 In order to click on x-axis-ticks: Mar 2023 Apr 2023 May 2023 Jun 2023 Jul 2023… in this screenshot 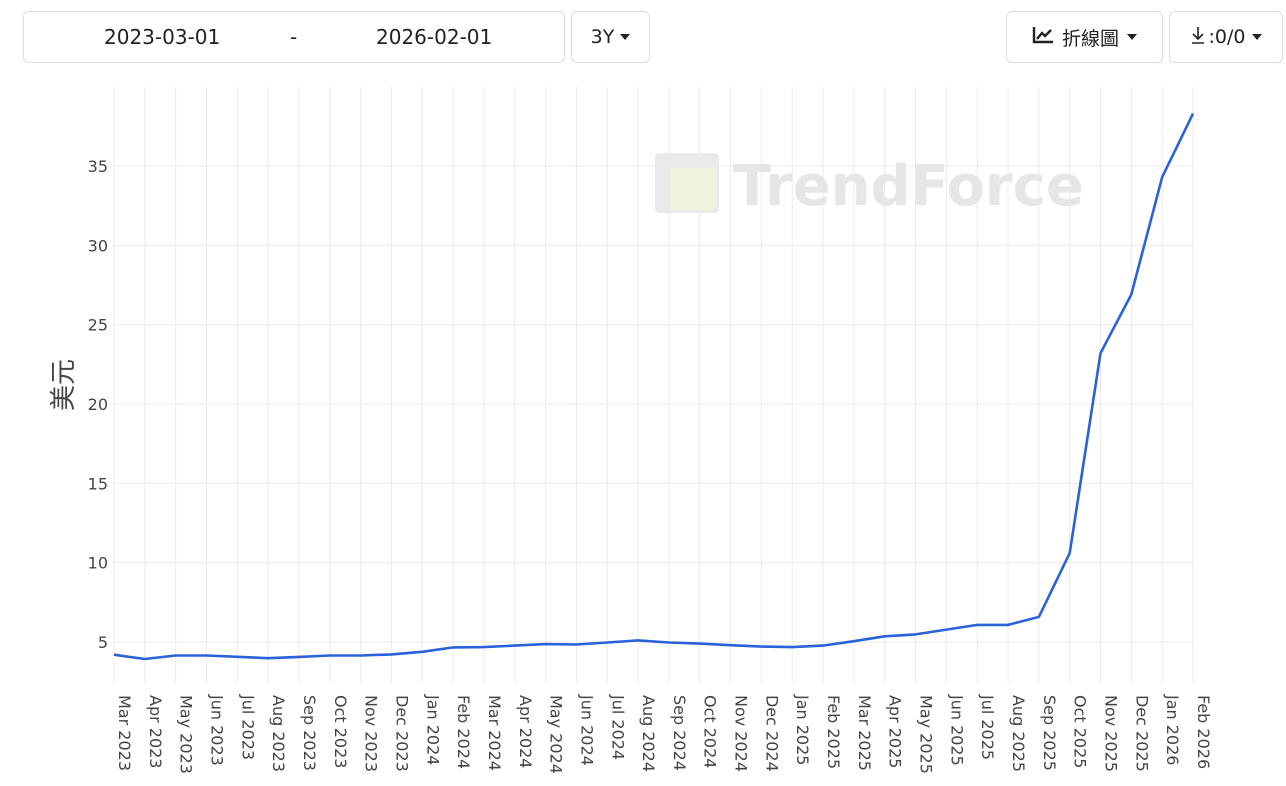, I will do `click(664, 734)`.